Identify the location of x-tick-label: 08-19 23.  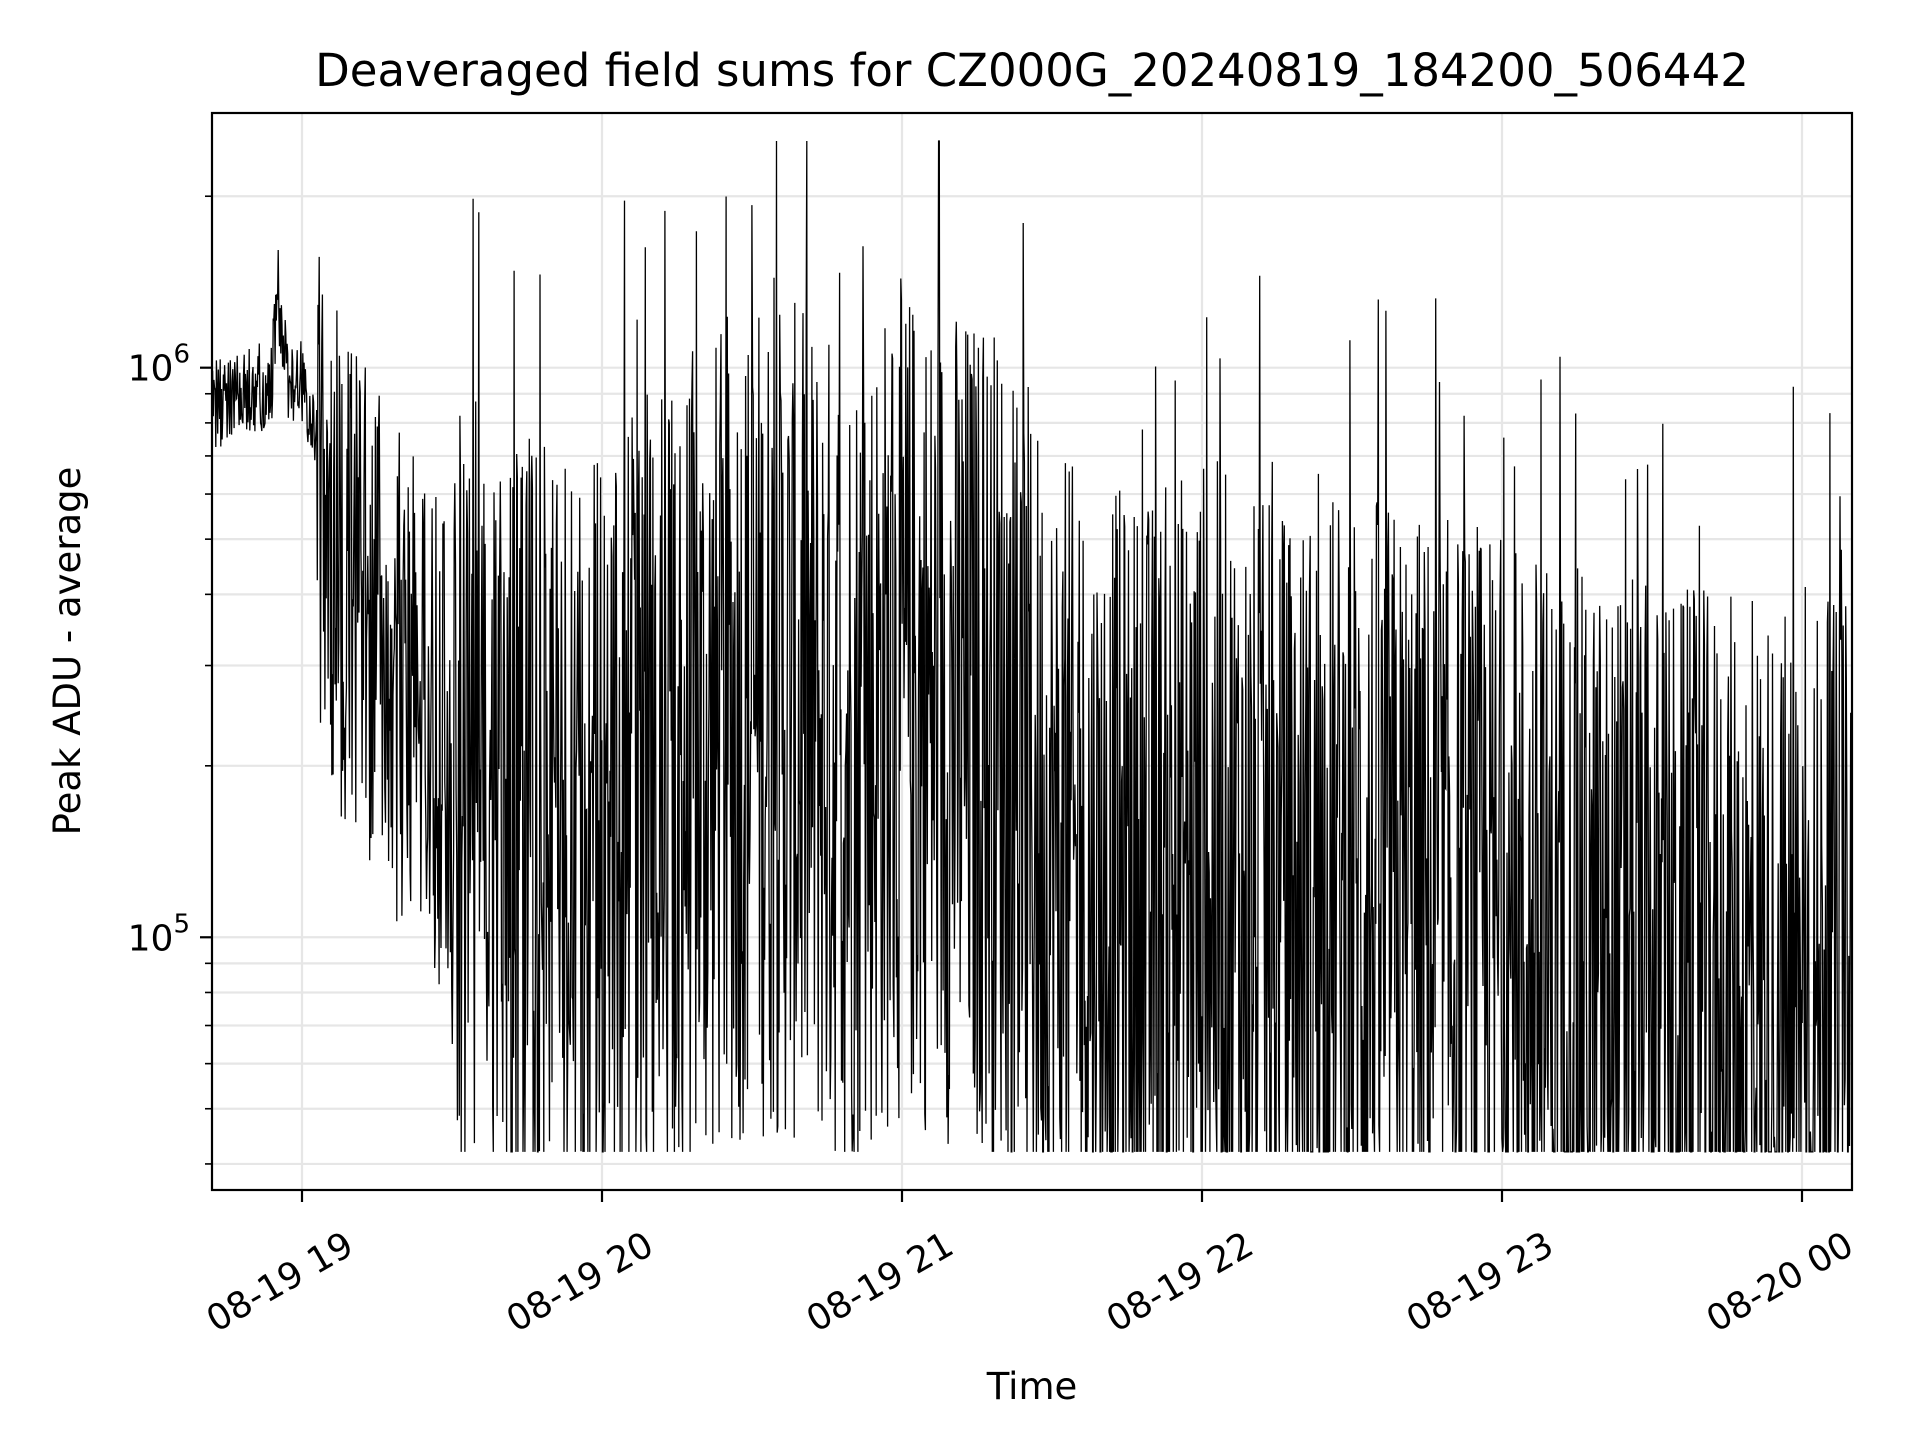
(1480, 1282).